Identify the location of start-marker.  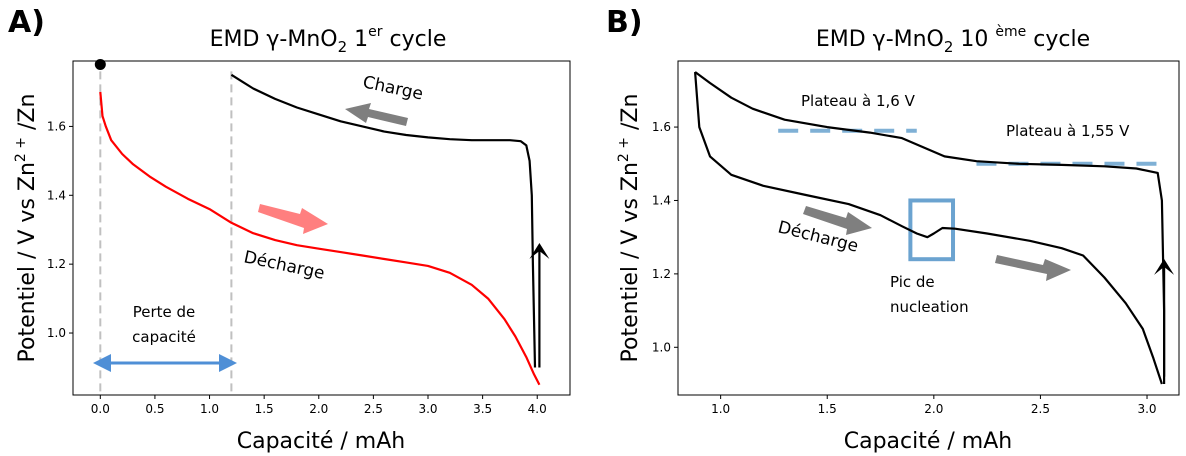
(100, 64).